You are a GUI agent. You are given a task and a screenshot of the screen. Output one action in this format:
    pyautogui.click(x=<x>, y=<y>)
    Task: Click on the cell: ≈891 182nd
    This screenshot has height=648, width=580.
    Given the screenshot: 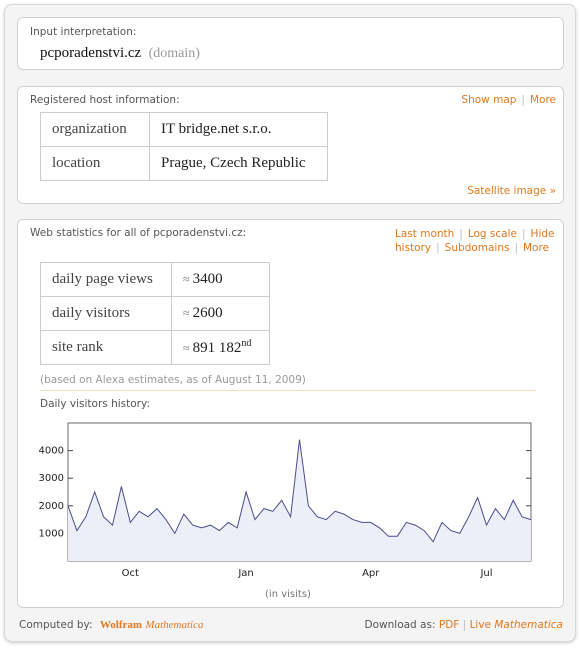 What is the action you would take?
    pyautogui.click(x=220, y=347)
    